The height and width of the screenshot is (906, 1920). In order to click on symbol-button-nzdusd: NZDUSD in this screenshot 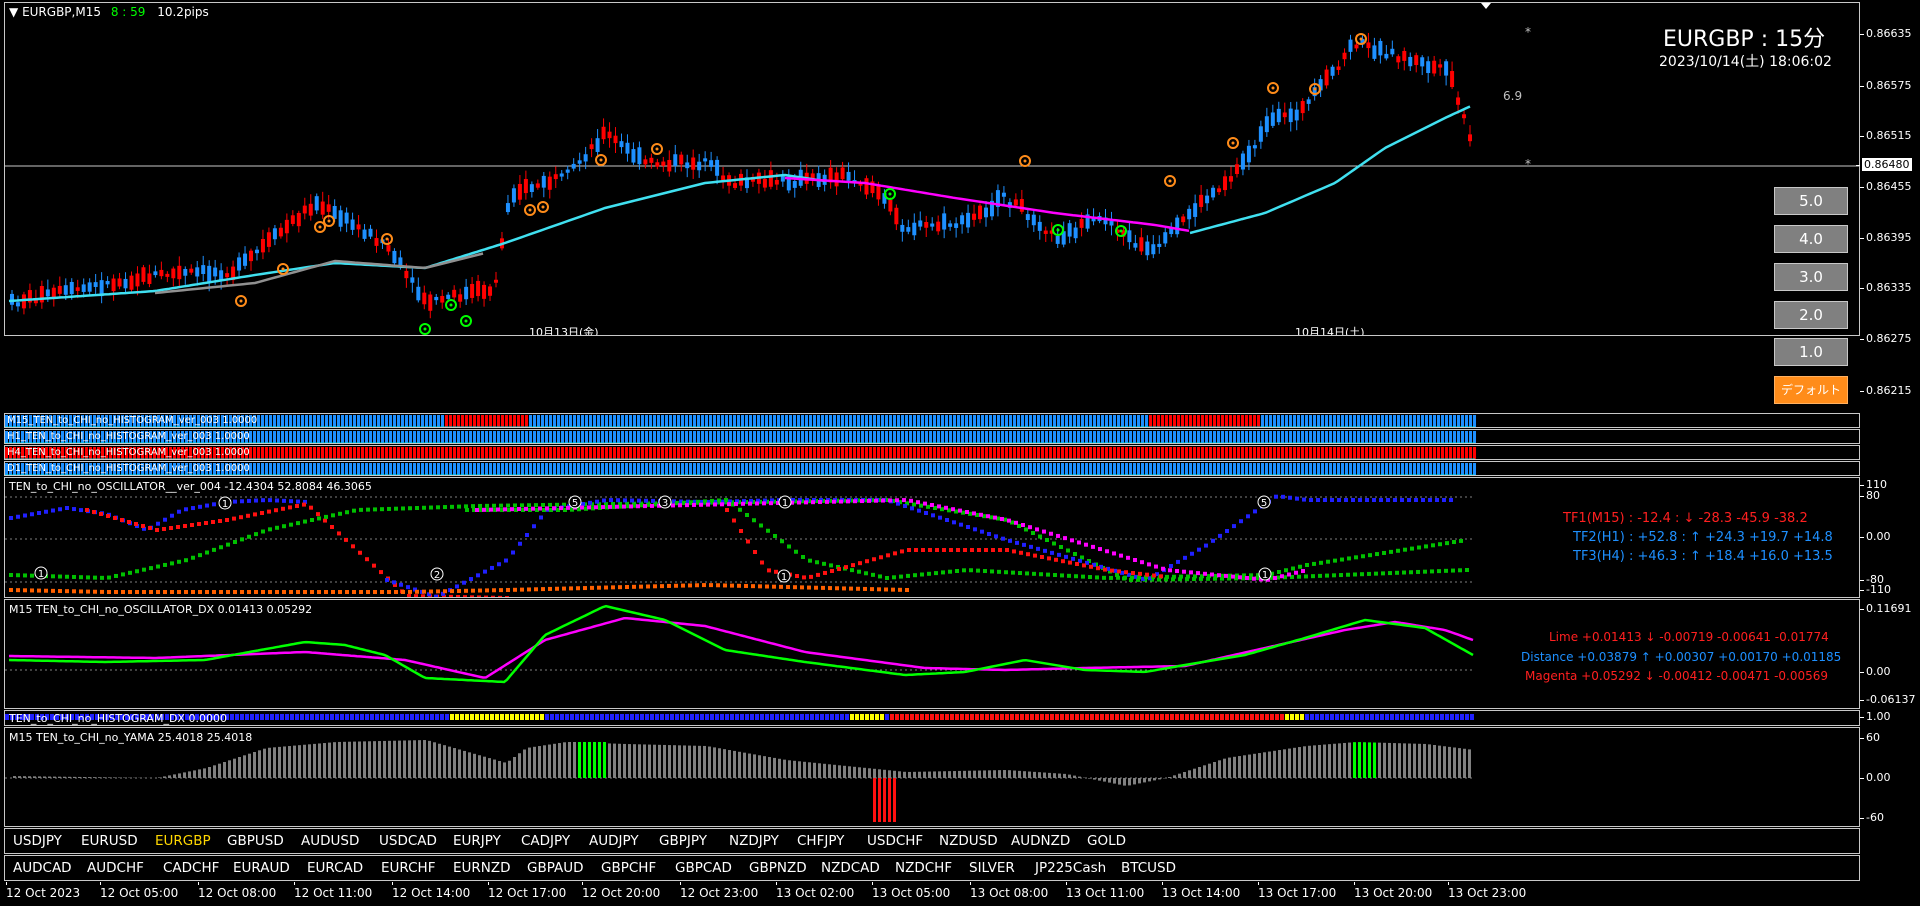, I will do `click(968, 841)`.